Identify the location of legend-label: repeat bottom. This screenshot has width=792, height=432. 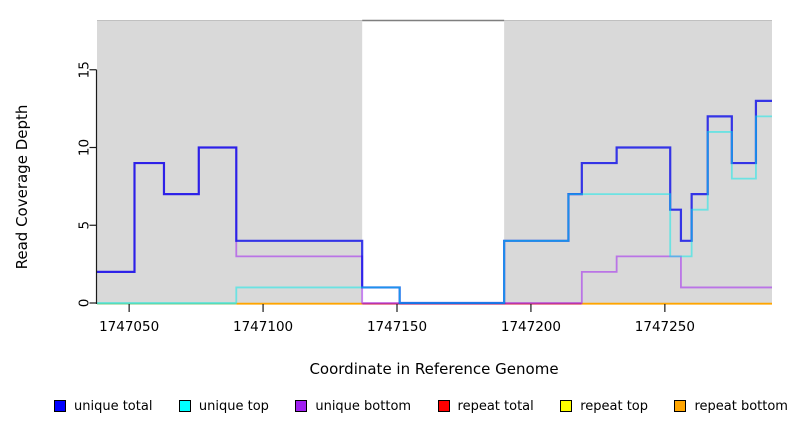
(741, 406).